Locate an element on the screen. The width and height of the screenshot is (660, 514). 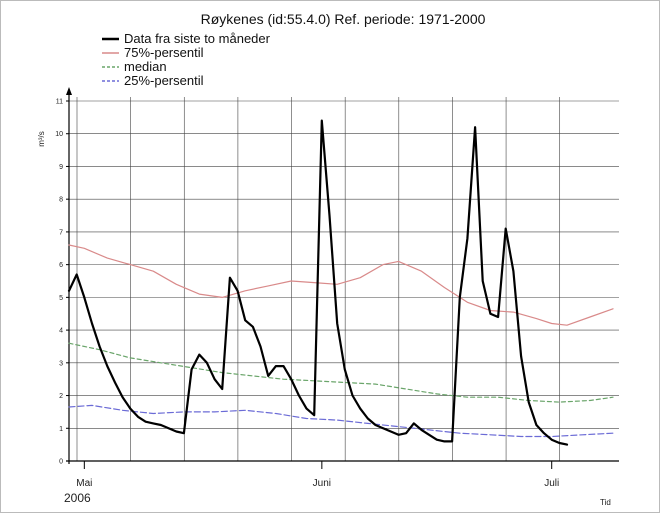
y-tick-label: 1 is located at coordinates (61, 429).